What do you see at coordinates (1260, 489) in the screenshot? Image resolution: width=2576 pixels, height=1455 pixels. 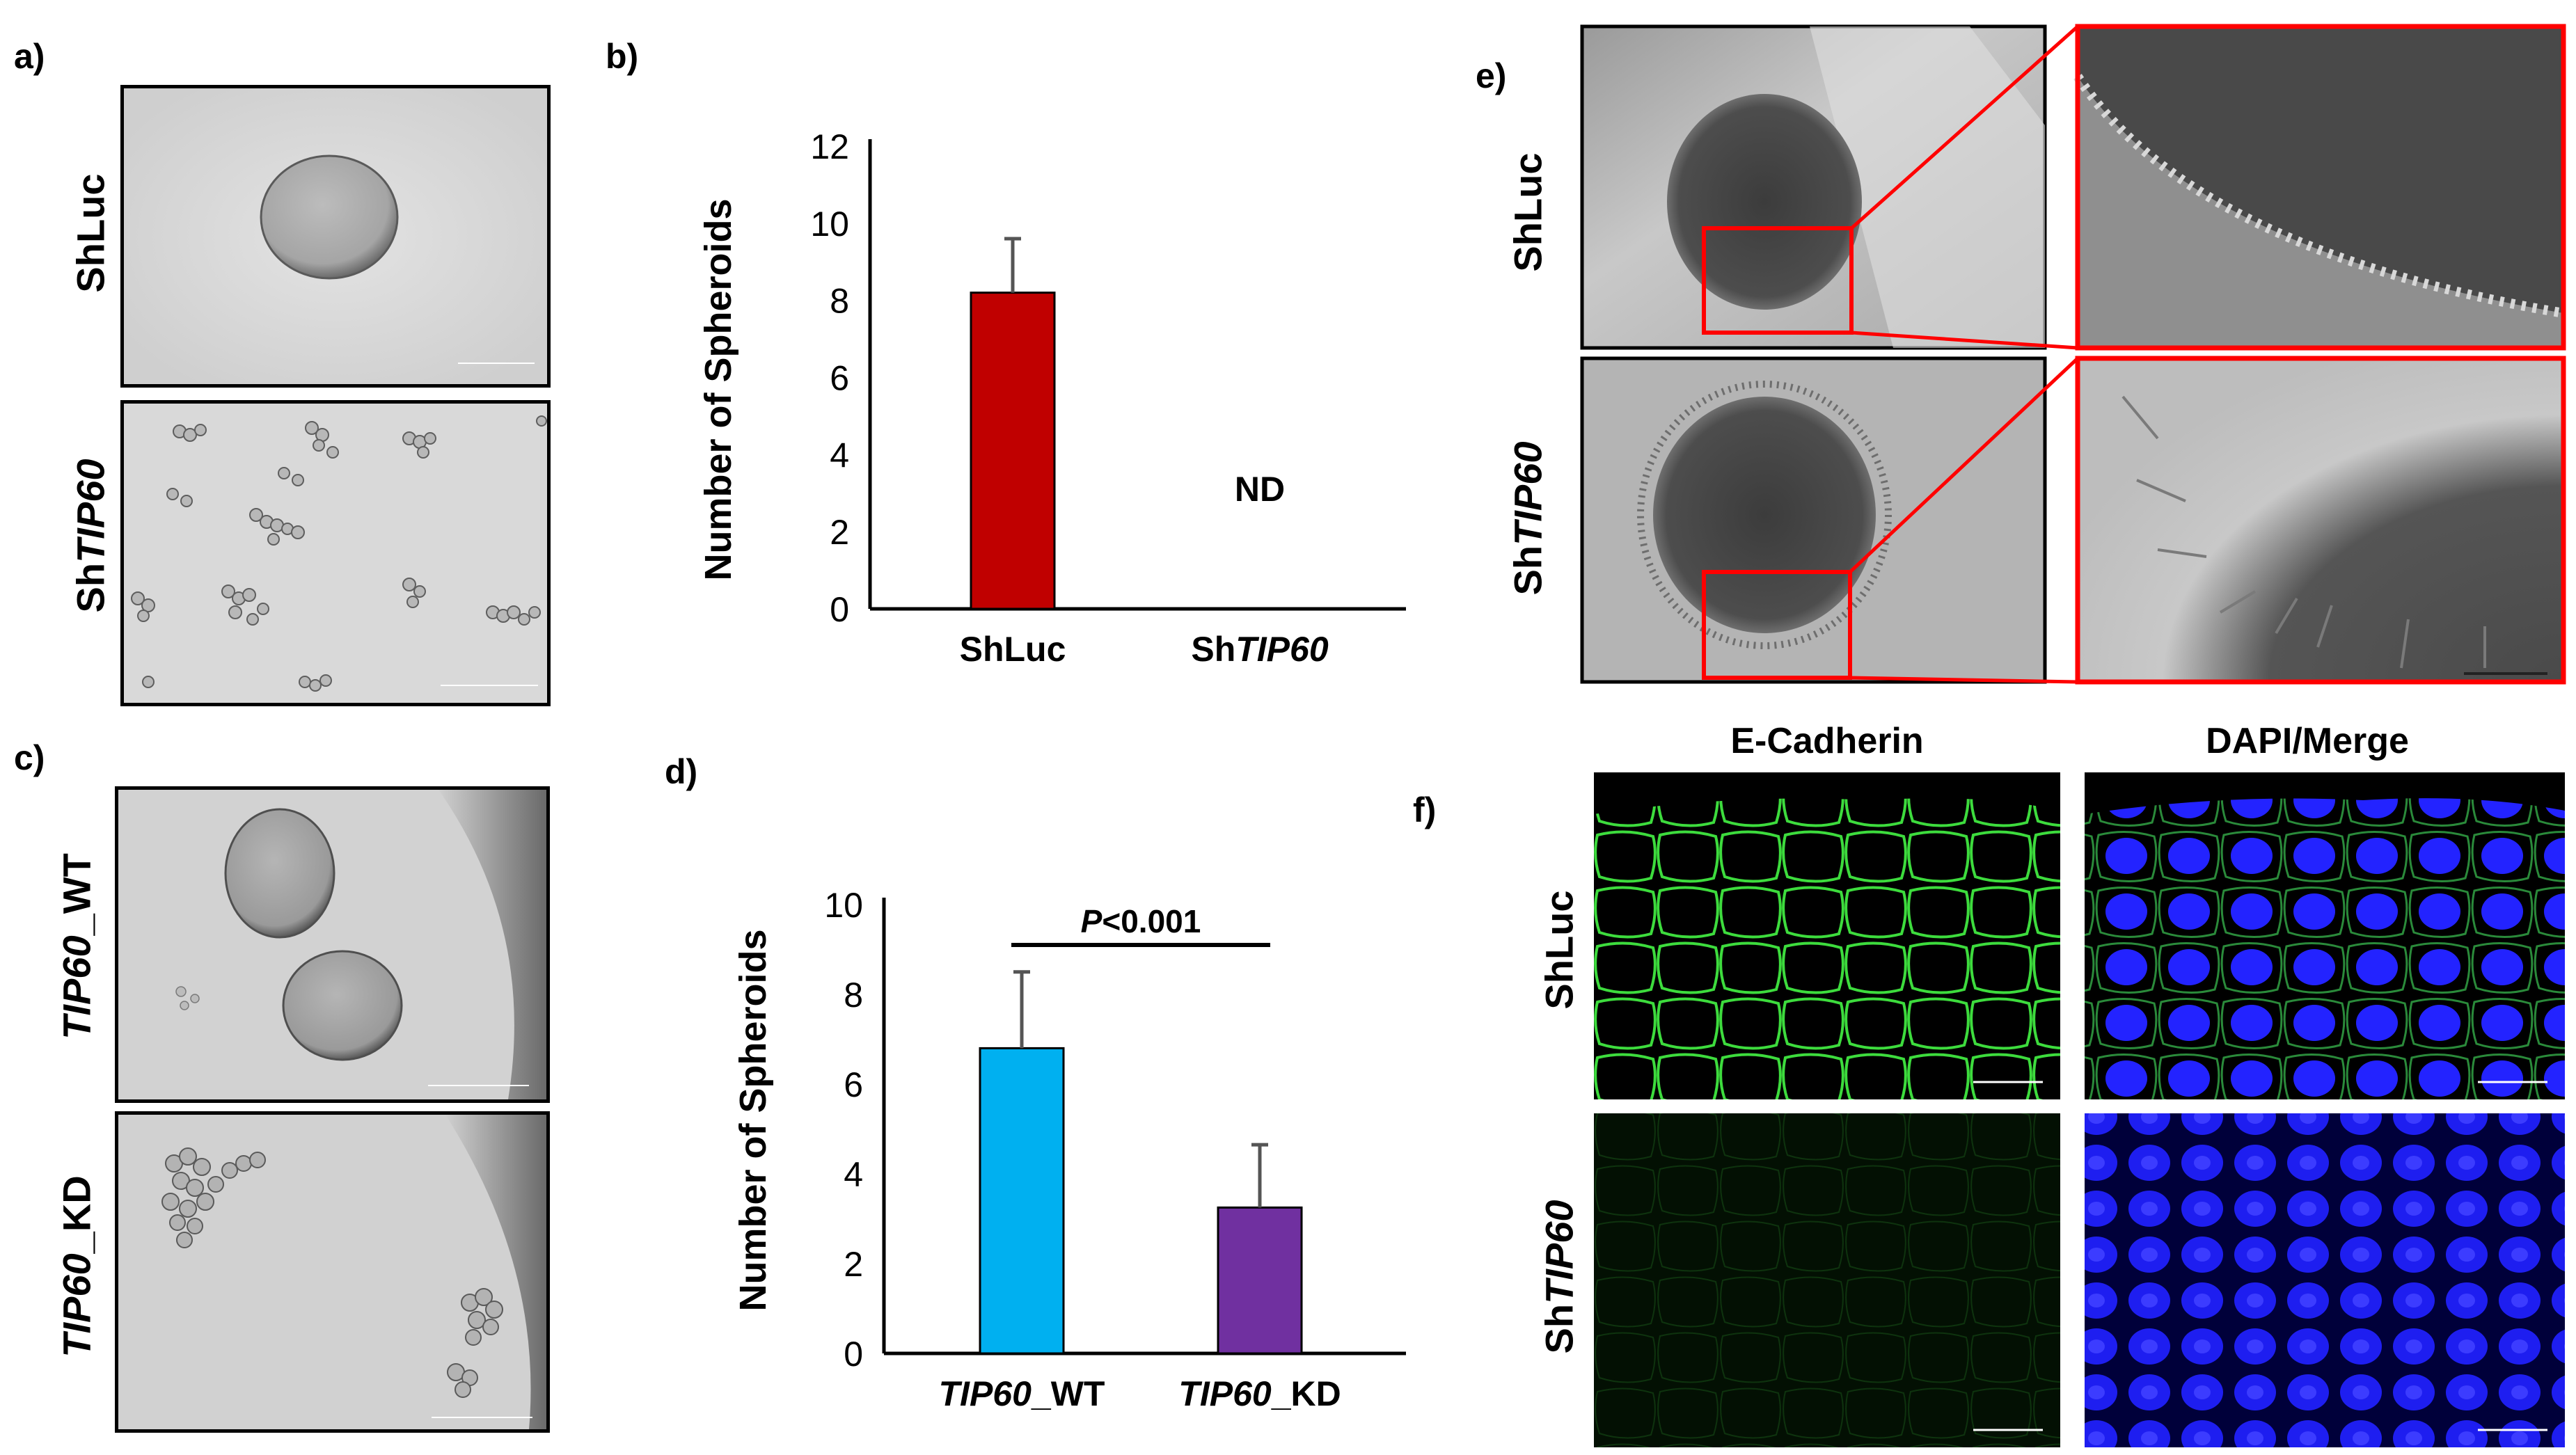 I see `annotation-not-detected: ND` at bounding box center [1260, 489].